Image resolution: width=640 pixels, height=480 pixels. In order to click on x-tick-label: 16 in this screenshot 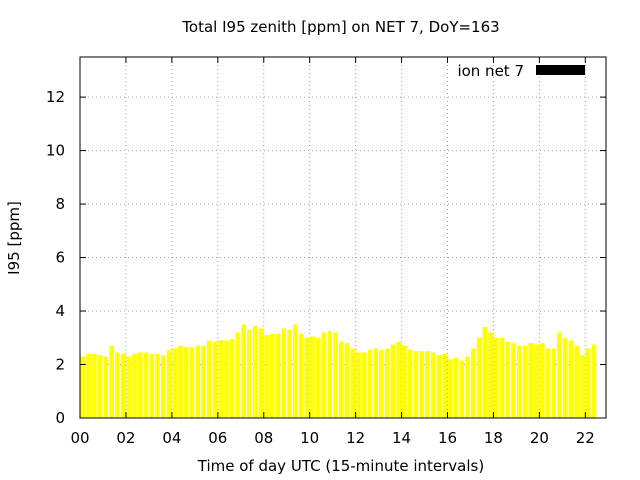, I will do `click(447, 438)`.